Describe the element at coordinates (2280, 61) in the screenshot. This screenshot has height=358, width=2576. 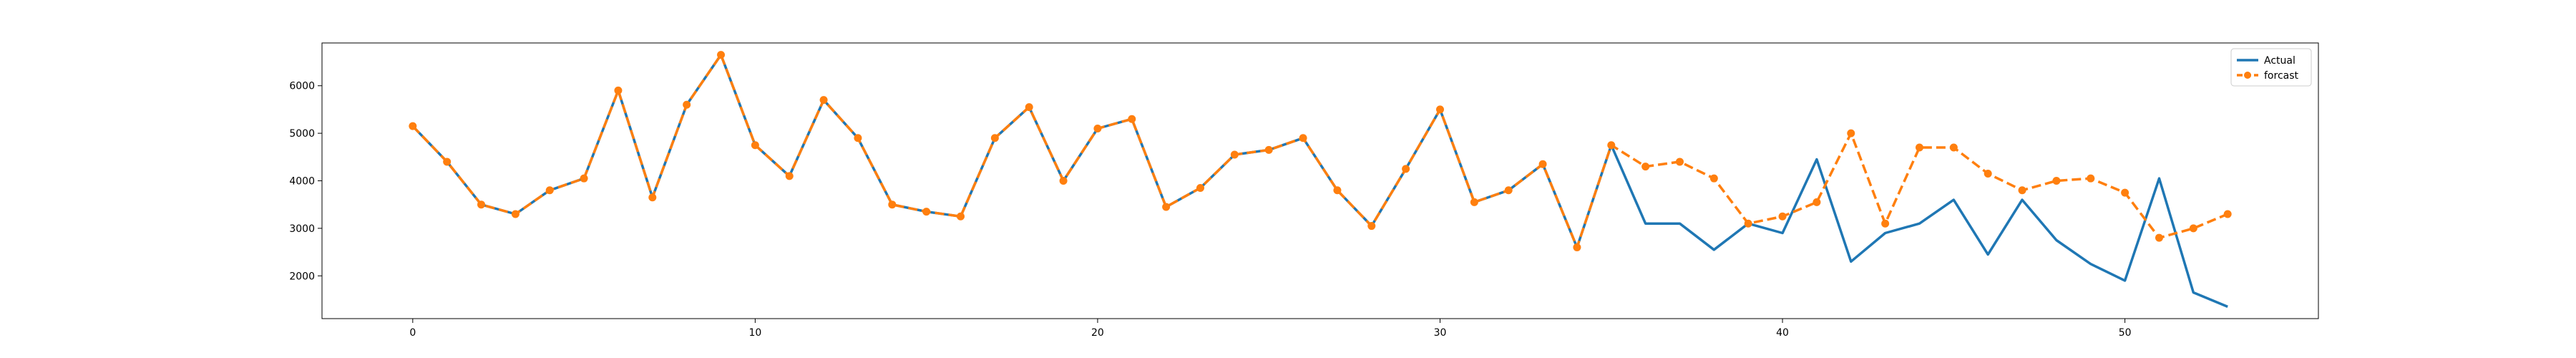
I see `legend-label-1: Actual` at that location.